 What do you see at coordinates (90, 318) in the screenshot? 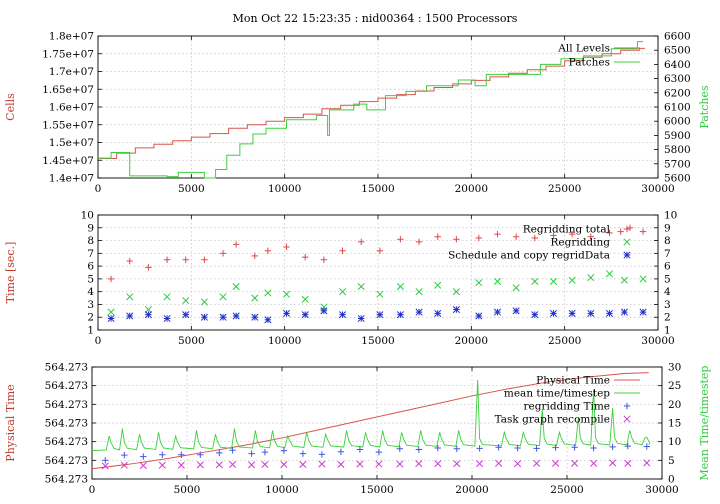
I see `y-tick-label: 2` at bounding box center [90, 318].